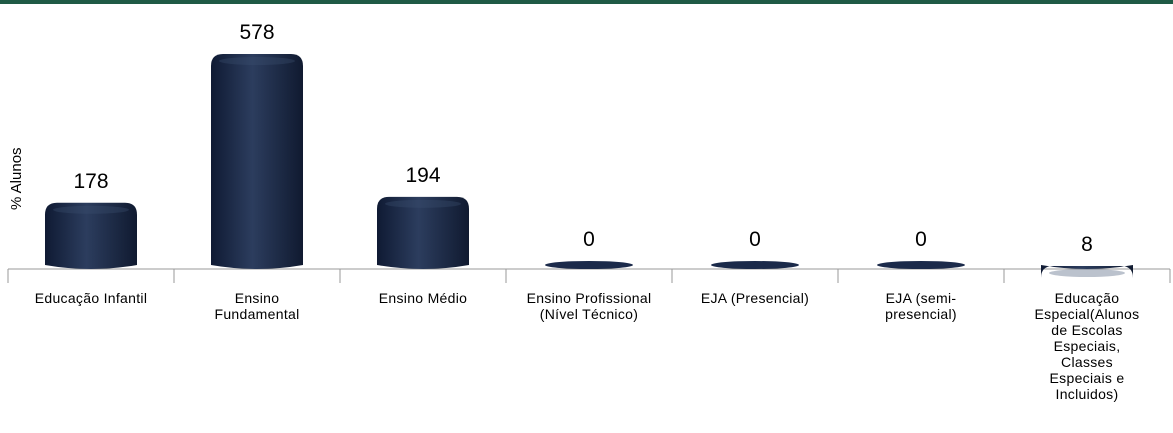 The image size is (1173, 433). I want to click on data-label: 194, so click(422, 175).